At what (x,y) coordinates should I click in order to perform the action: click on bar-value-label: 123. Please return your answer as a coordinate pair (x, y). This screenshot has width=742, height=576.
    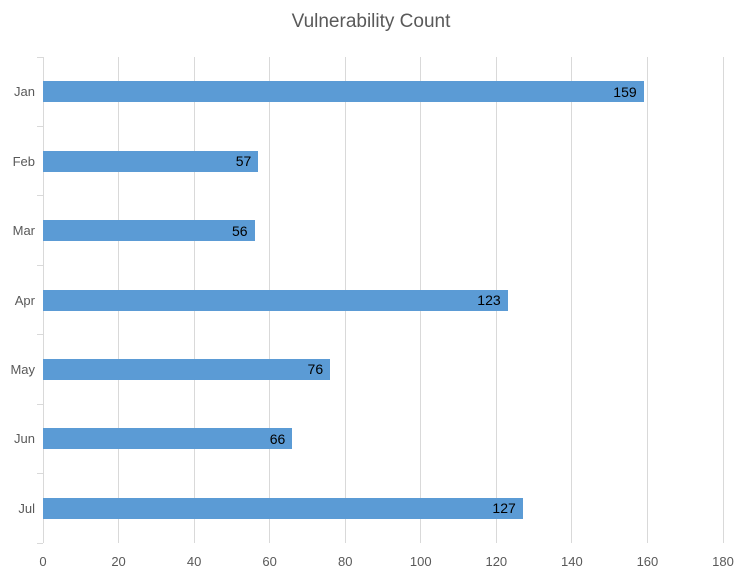
    Looking at the image, I should click on (489, 300).